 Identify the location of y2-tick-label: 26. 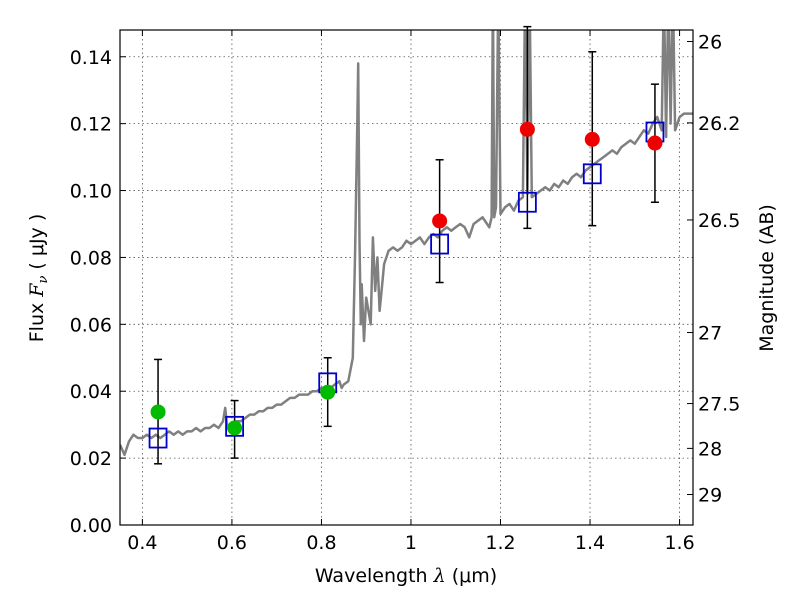
(710, 43).